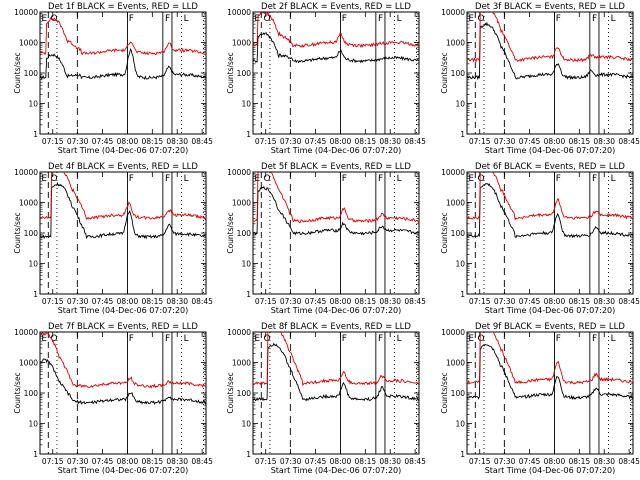 The image size is (640, 480). I want to click on plot-title: Det 3f BLACK = Events, RED = LLD, so click(550, 7).